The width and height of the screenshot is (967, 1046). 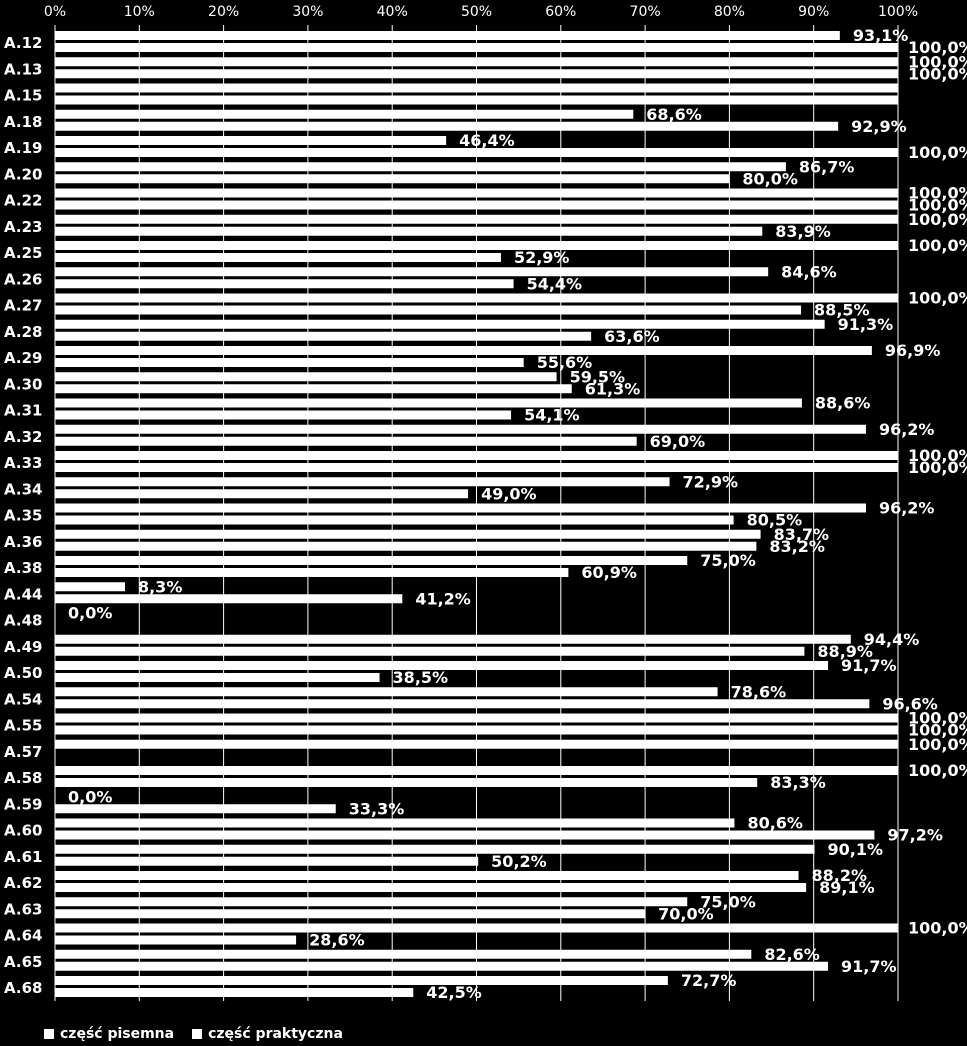 What do you see at coordinates (23, 909) in the screenshot?
I see `category-label: A.63` at bounding box center [23, 909].